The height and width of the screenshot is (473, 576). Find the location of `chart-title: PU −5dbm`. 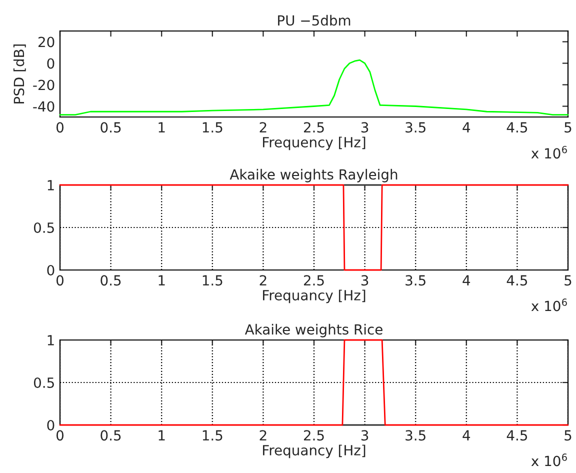

chart-title: PU −5dbm is located at coordinates (314, 20).